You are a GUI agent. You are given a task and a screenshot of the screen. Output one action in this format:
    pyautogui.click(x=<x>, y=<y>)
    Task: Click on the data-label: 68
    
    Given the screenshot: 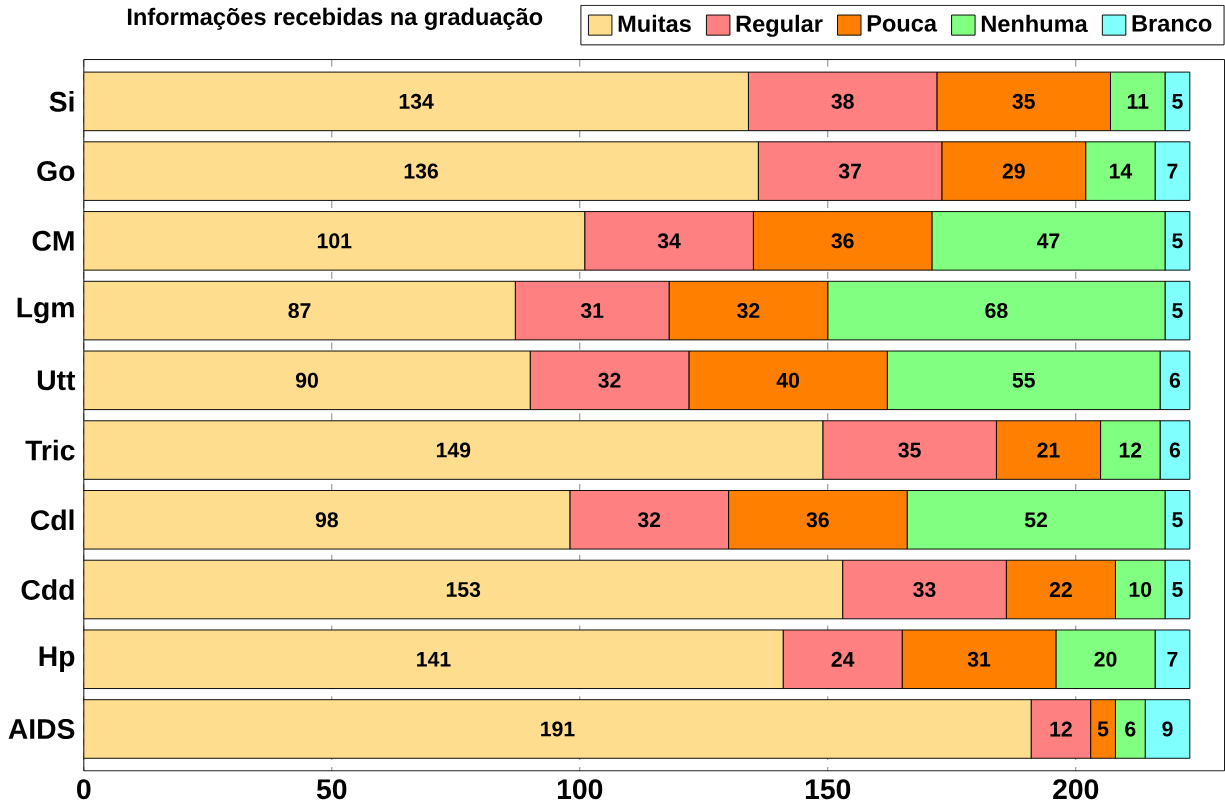 What is the action you would take?
    pyautogui.click(x=996, y=311)
    